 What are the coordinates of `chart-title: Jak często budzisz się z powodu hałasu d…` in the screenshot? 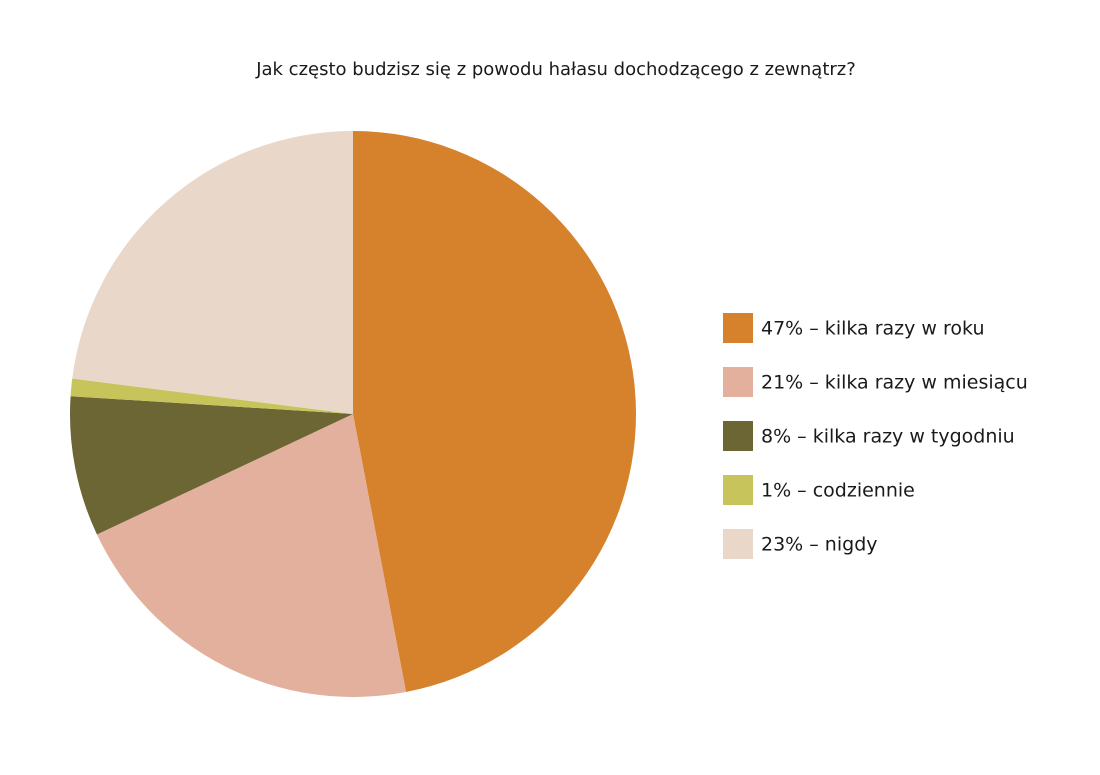 It's located at (555, 69).